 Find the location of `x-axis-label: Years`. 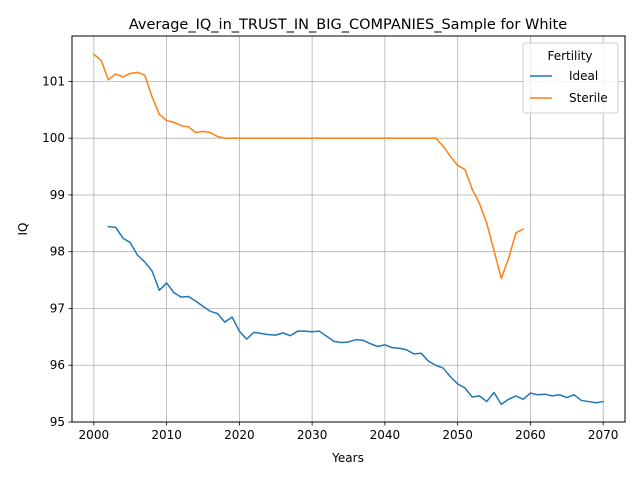

x-axis-label: Years is located at coordinates (347, 458).